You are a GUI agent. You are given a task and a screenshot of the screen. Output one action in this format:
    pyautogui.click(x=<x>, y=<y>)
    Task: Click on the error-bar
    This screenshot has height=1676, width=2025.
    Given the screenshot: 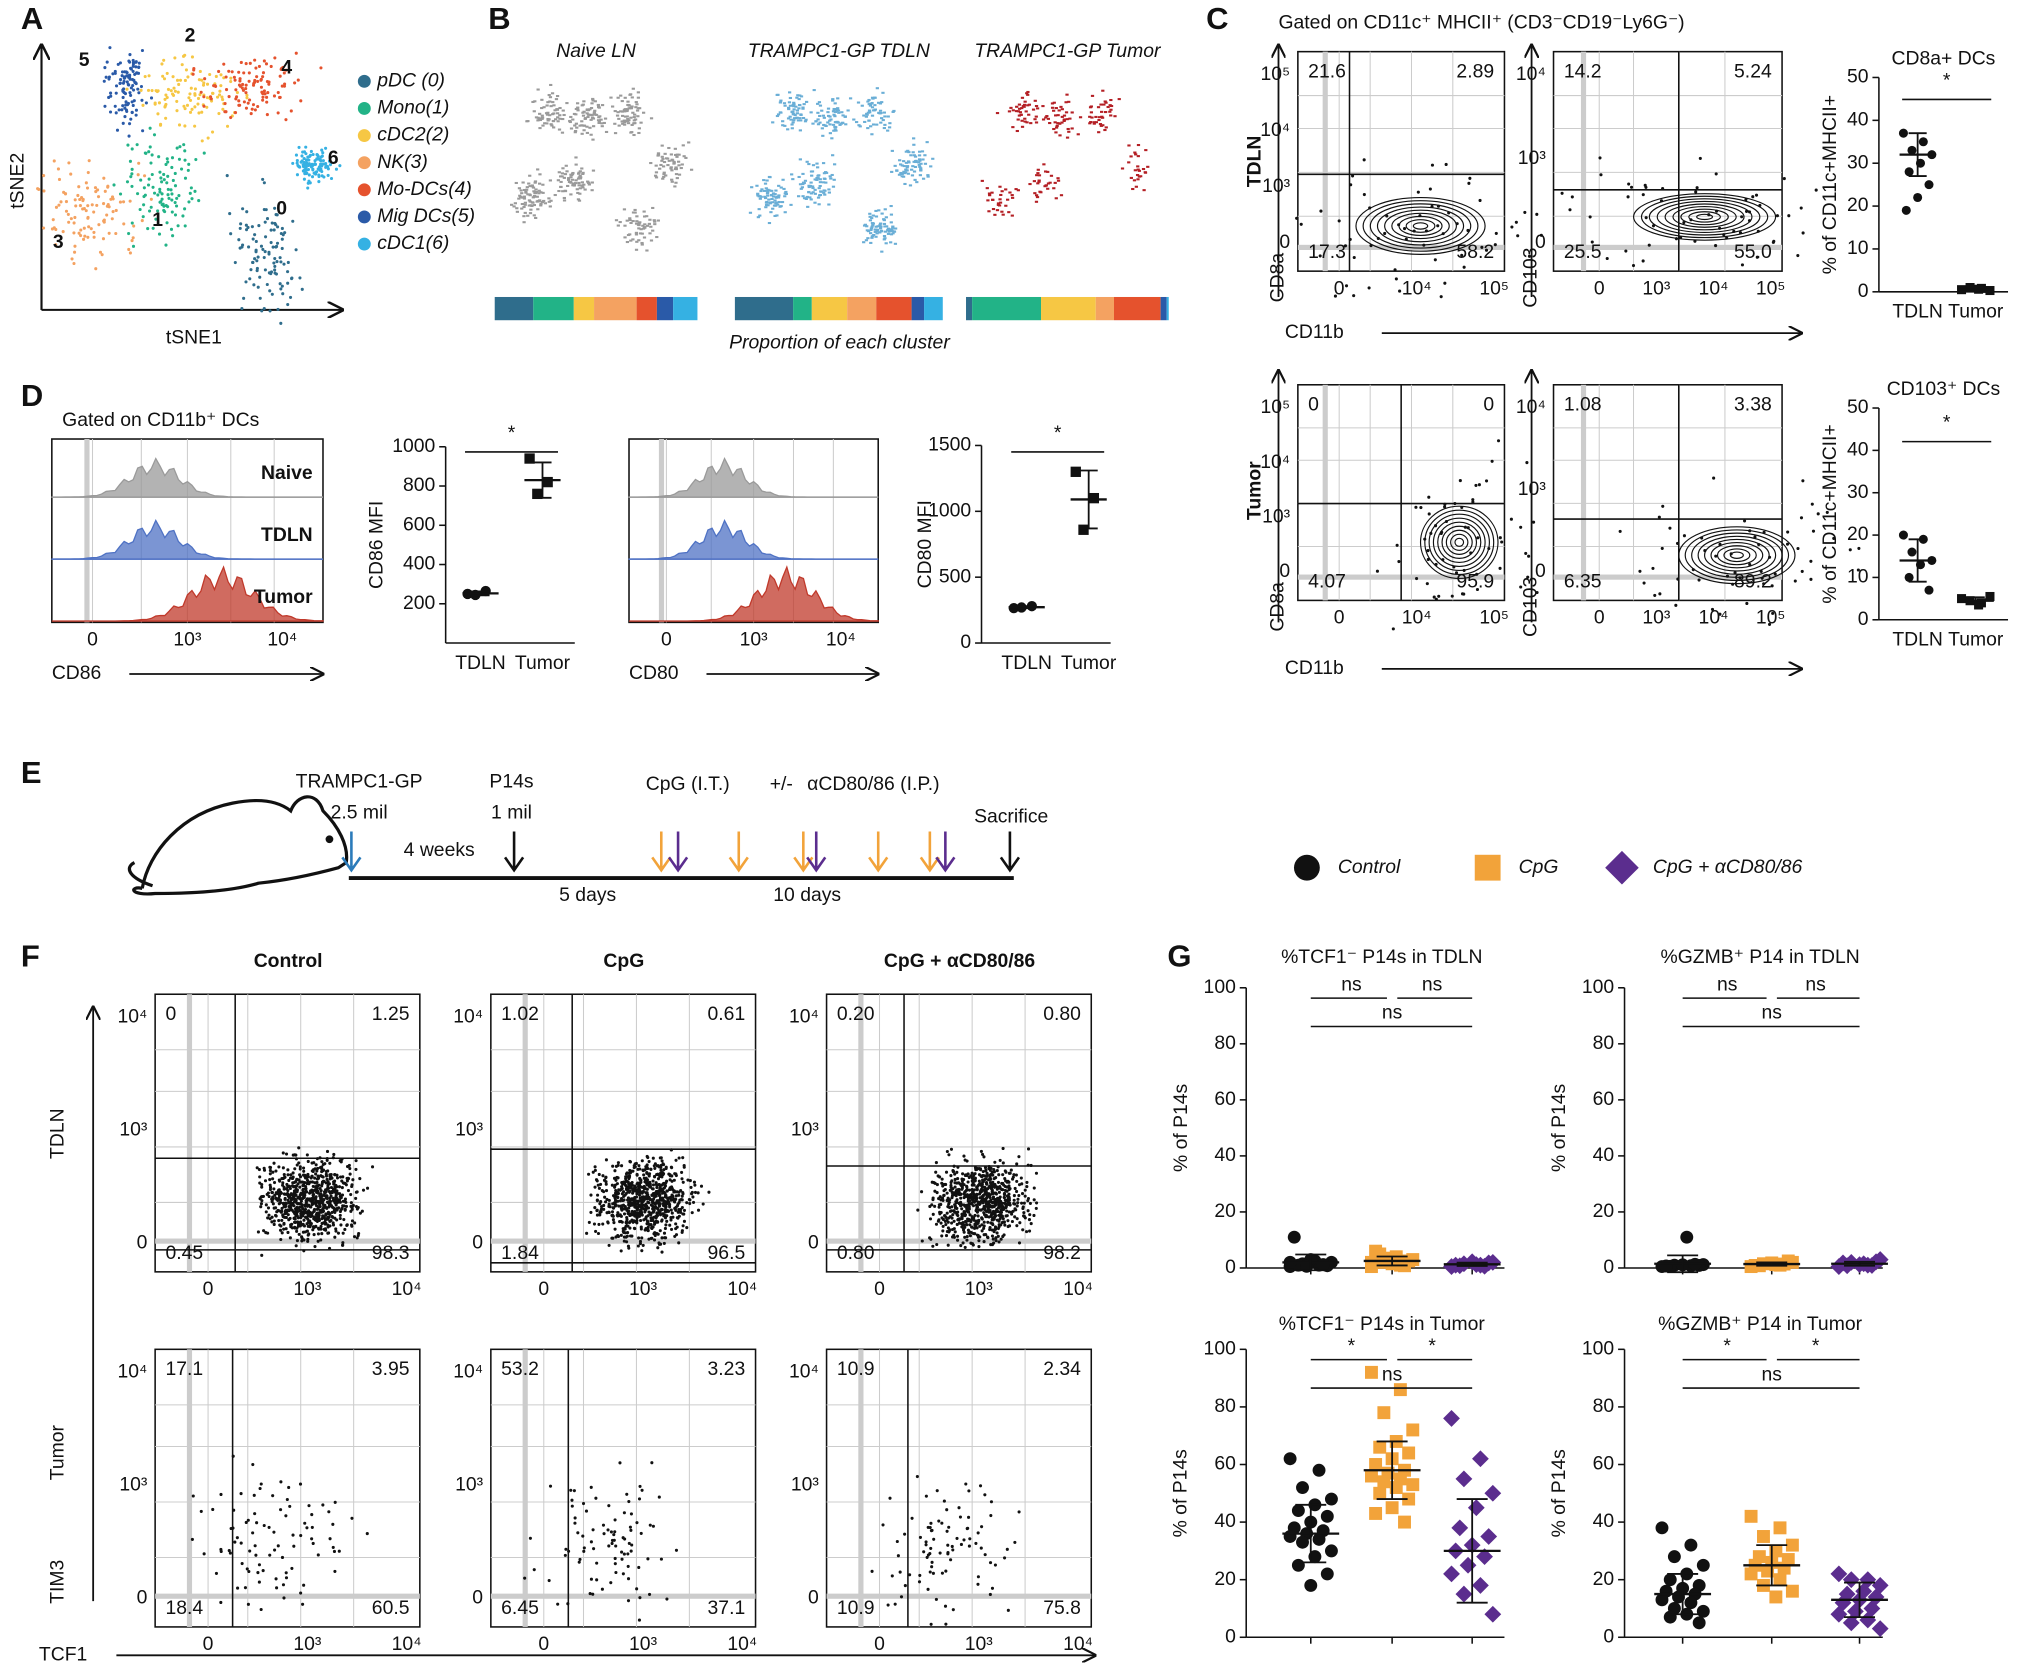 What is the action you would take?
    pyautogui.click(x=542, y=480)
    